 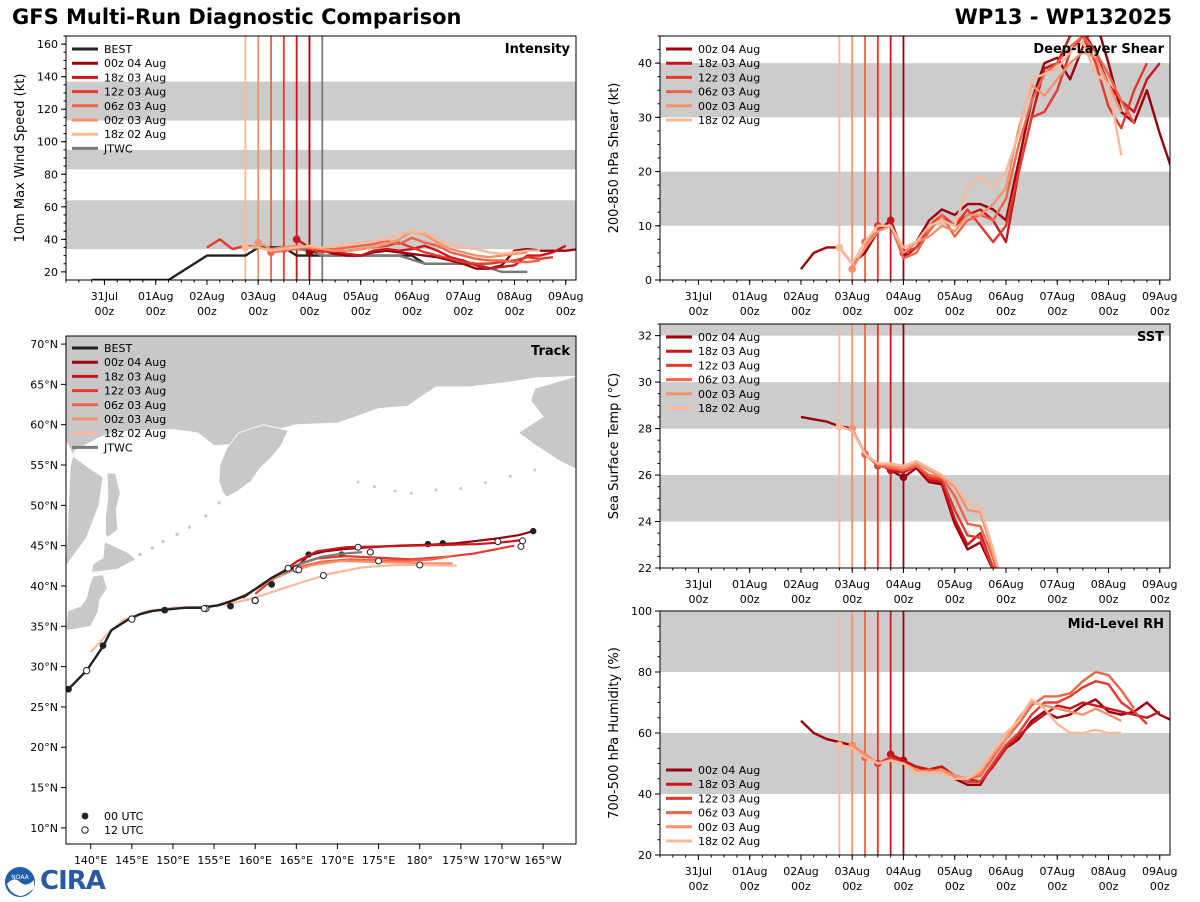 I want to click on lon-tick-label: 140°E, so click(x=90, y=860).